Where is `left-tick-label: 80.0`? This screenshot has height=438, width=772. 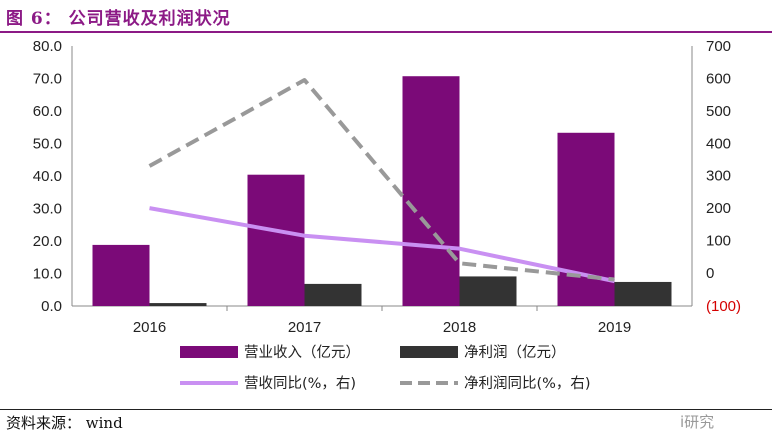 left-tick-label: 80.0 is located at coordinates (47, 46).